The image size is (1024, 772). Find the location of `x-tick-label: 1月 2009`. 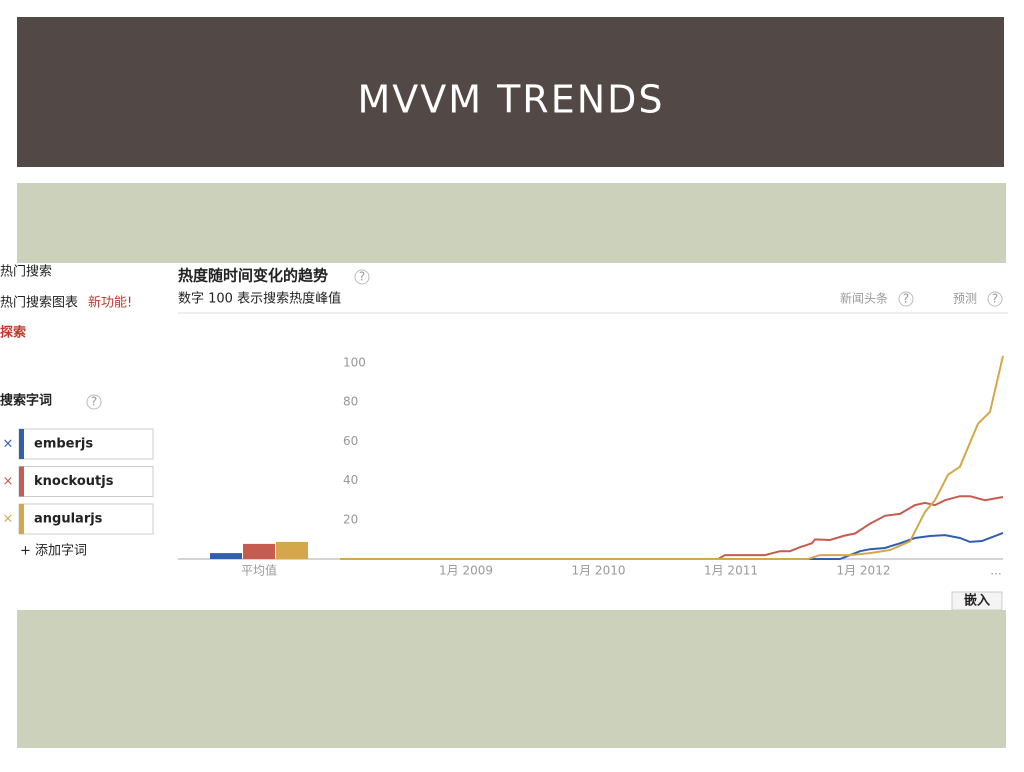

x-tick-label: 1月 2009 is located at coordinates (466, 571).